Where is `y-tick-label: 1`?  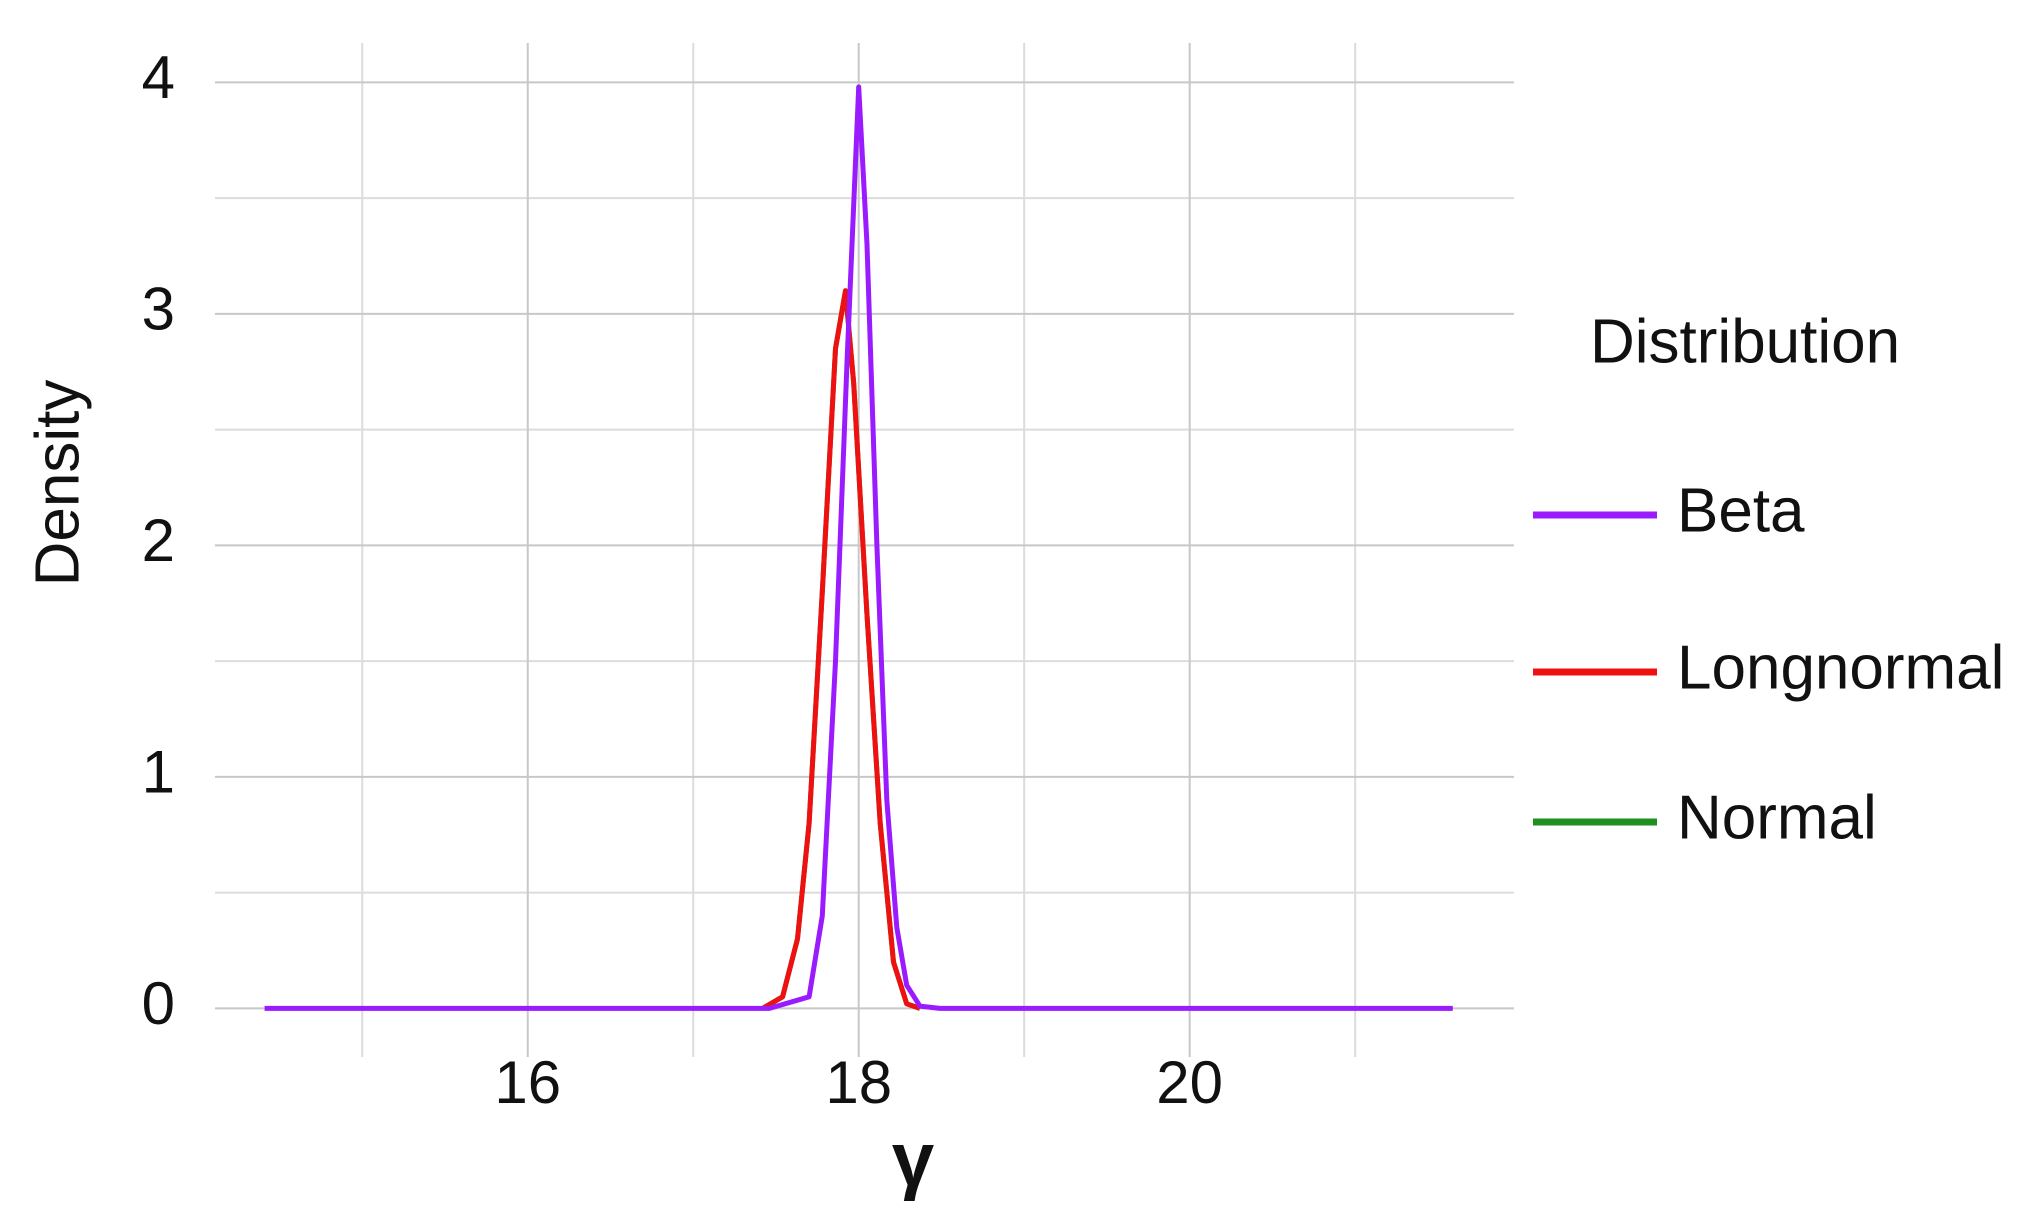
y-tick-label: 1 is located at coordinates (158, 772).